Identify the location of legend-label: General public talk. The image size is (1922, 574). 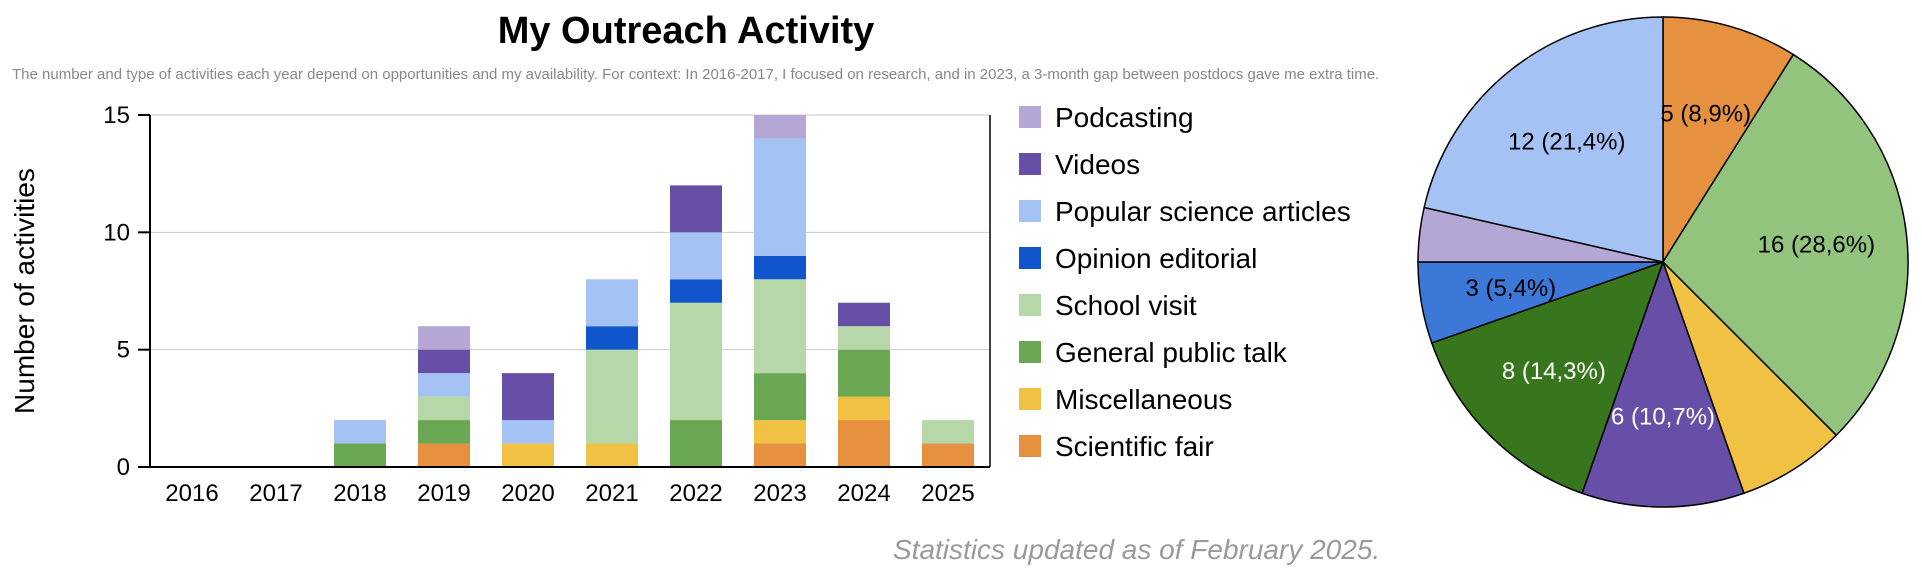
(1171, 352).